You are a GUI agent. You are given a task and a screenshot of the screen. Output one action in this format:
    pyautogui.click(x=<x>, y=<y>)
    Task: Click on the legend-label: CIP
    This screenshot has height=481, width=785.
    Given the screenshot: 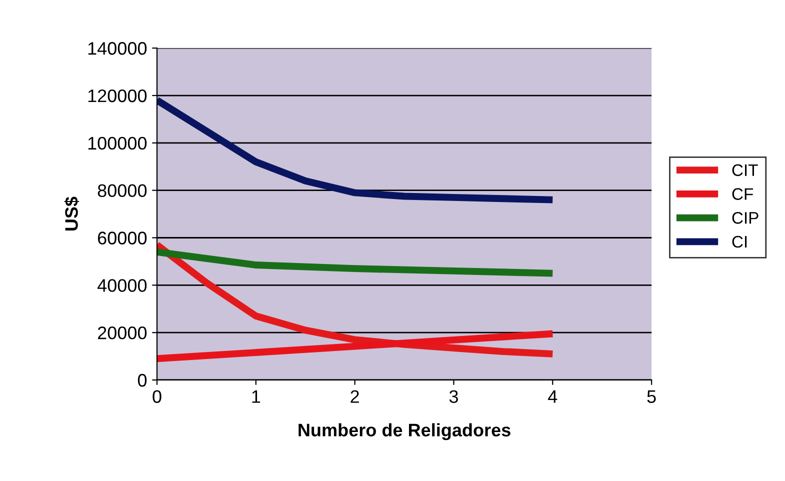 What is the action you would take?
    pyautogui.click(x=745, y=218)
    